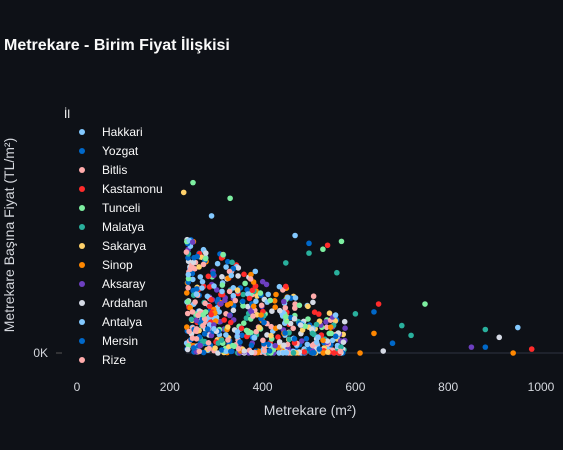  I want to click on legend-item-label: Sinop, so click(117, 265).